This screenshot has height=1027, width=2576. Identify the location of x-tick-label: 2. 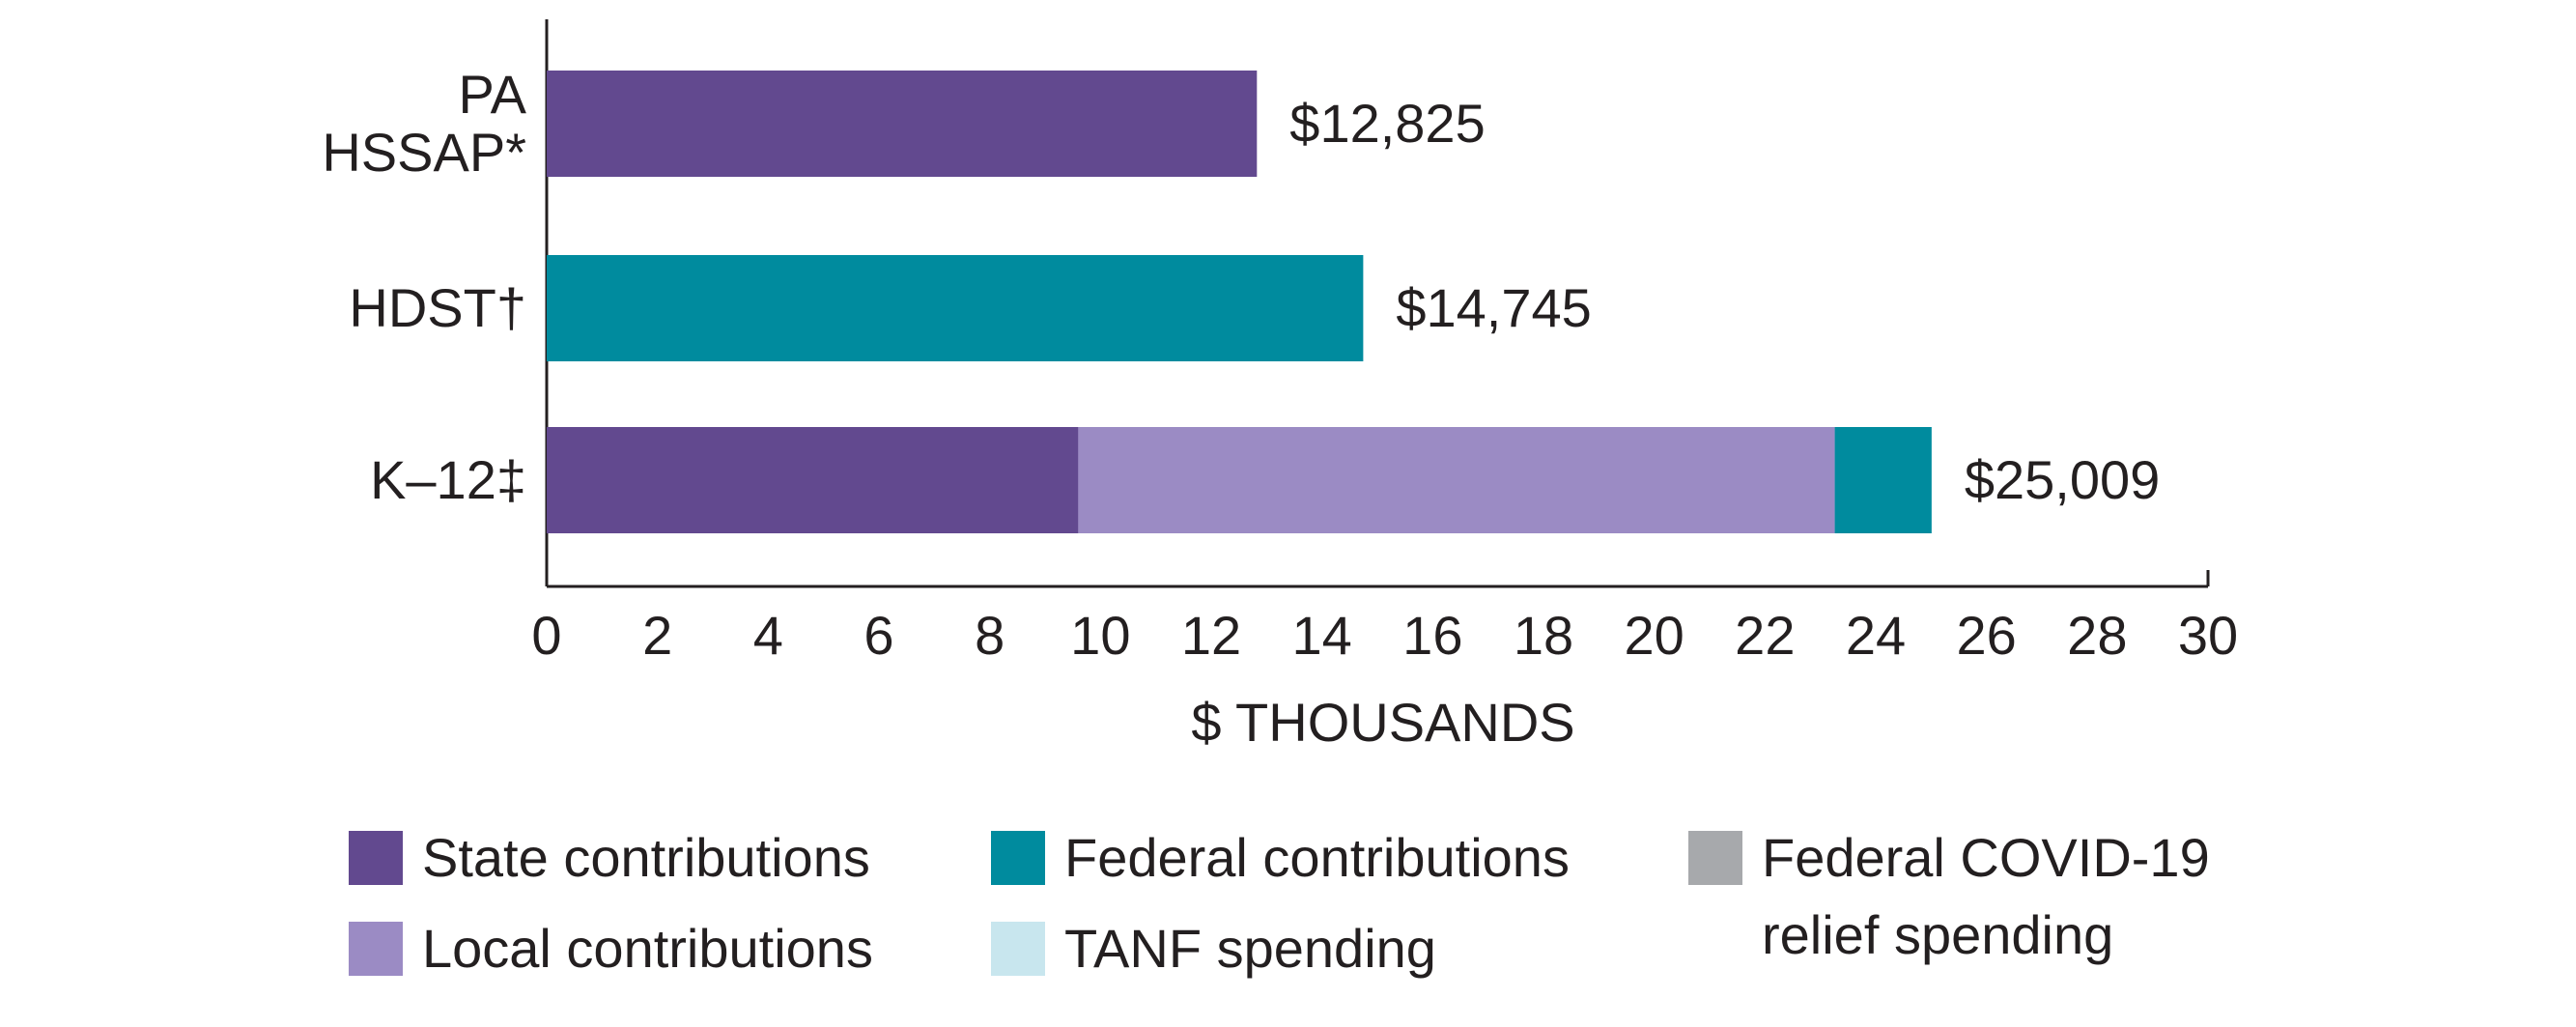
(657, 635).